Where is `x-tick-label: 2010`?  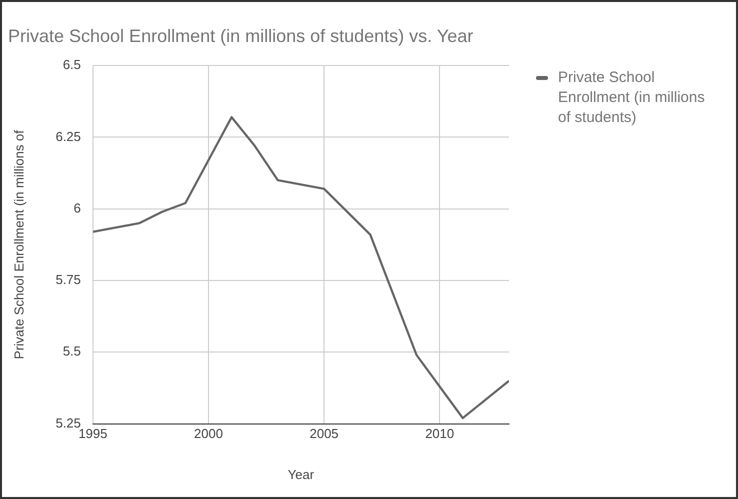
x-tick-label: 2010 is located at coordinates (439, 434).